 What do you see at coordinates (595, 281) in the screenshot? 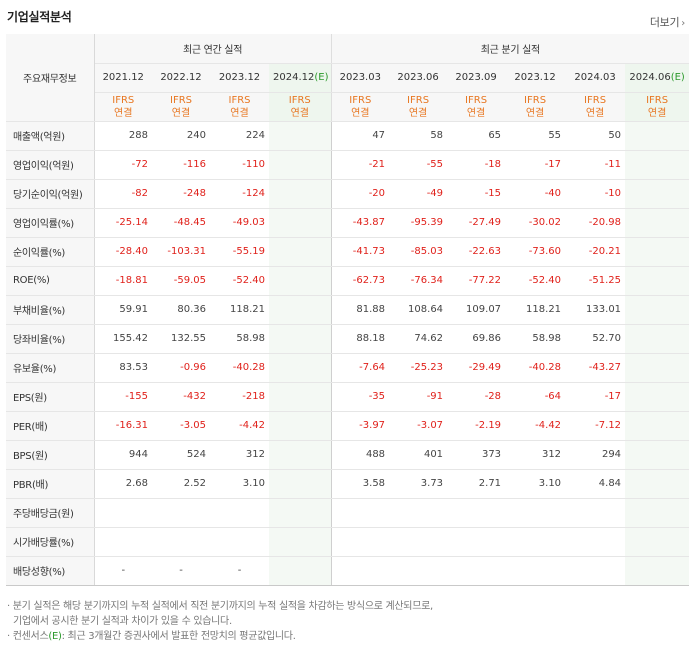
I see `table-cell: -51.25` at bounding box center [595, 281].